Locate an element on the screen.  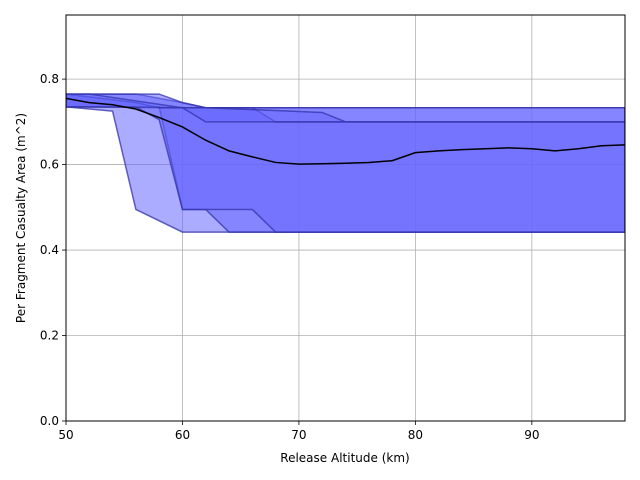
x-tick-label: 50 is located at coordinates (65, 435).